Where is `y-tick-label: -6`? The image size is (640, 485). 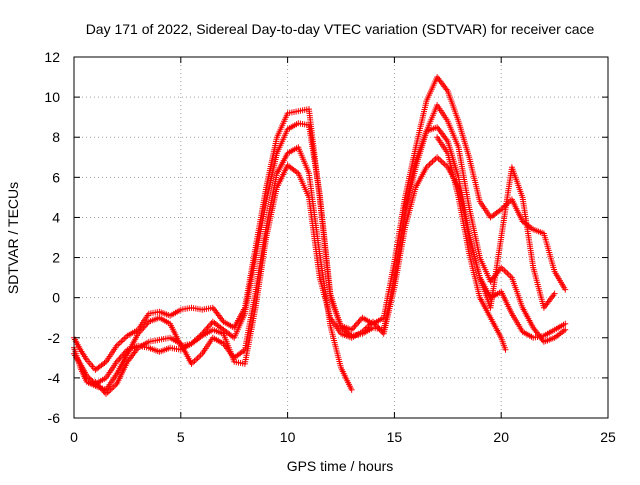 y-tick-label: -6 is located at coordinates (54, 418).